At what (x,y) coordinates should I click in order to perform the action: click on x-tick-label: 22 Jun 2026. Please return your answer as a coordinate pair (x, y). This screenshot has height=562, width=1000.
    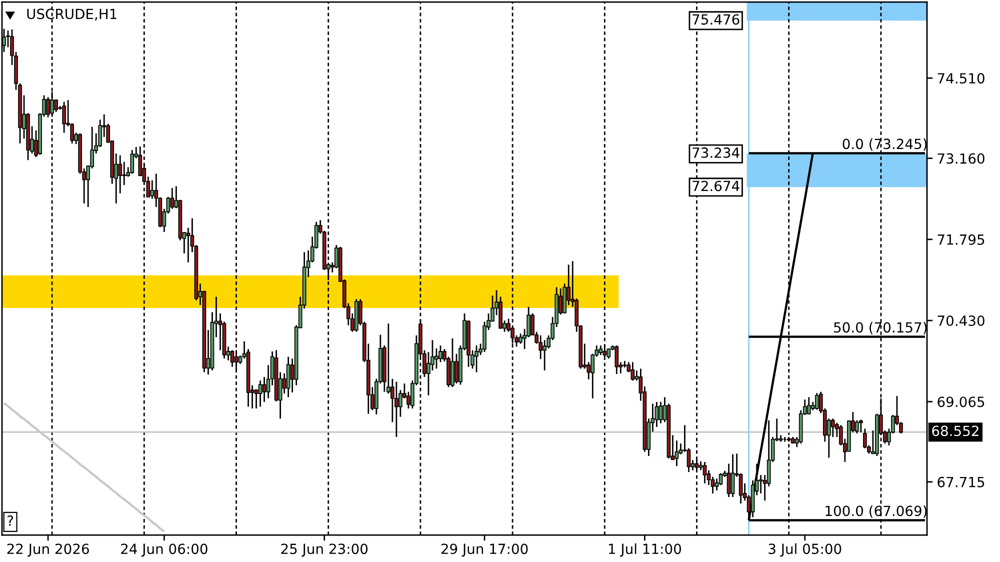
    Looking at the image, I should click on (48, 550).